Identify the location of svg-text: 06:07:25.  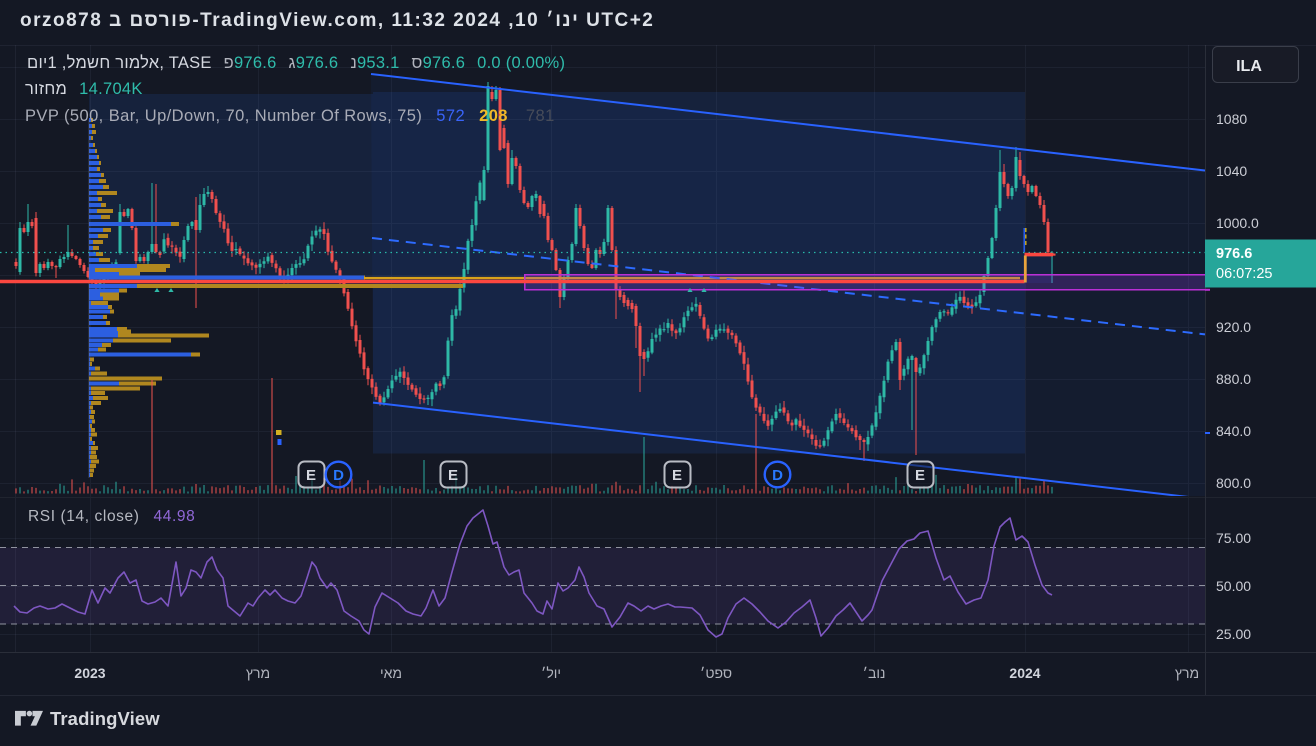
(1244, 274).